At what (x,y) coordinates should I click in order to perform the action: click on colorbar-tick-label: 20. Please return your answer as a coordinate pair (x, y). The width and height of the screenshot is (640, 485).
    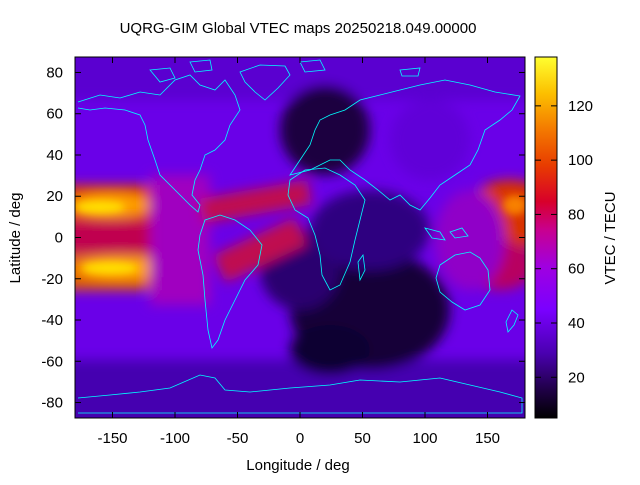
    Looking at the image, I should click on (576, 377).